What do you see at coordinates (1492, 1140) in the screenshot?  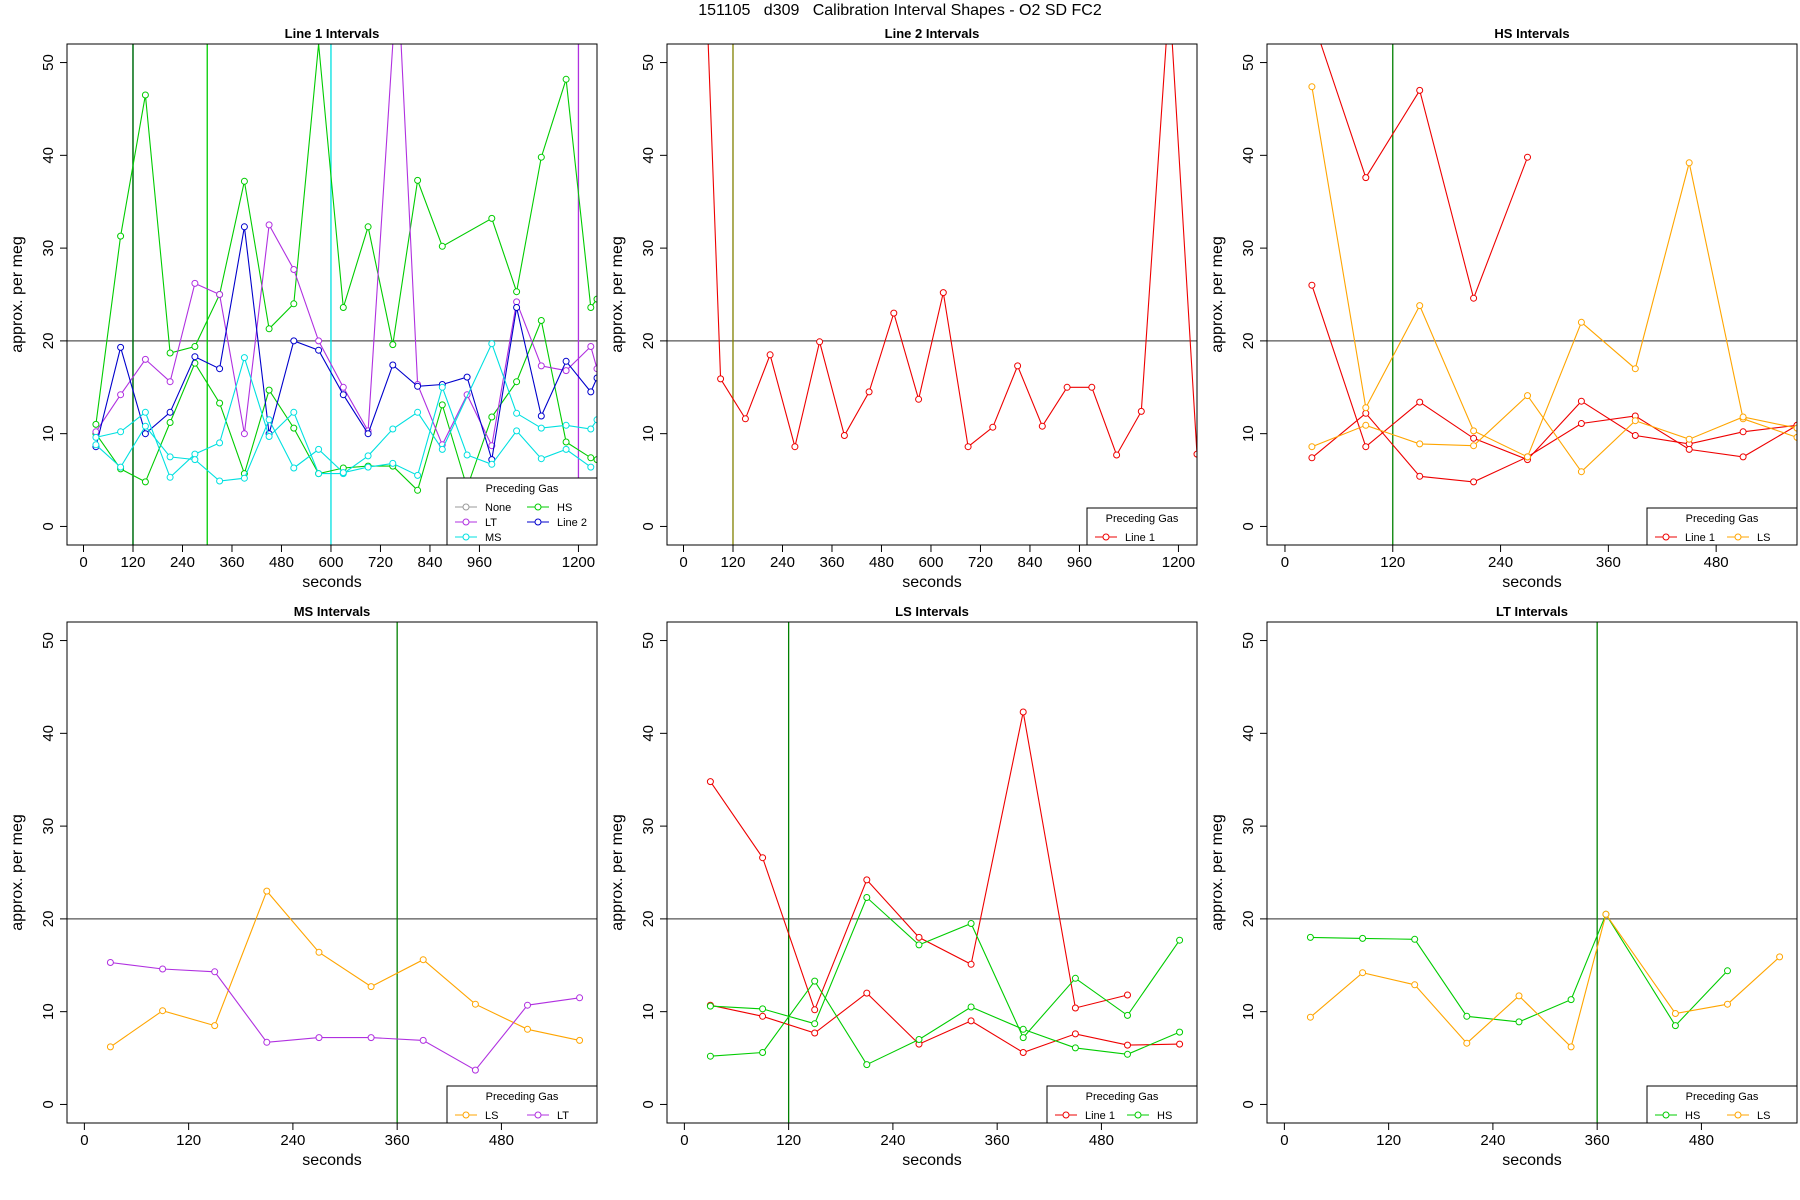 I see `x-tick-label: 240` at bounding box center [1492, 1140].